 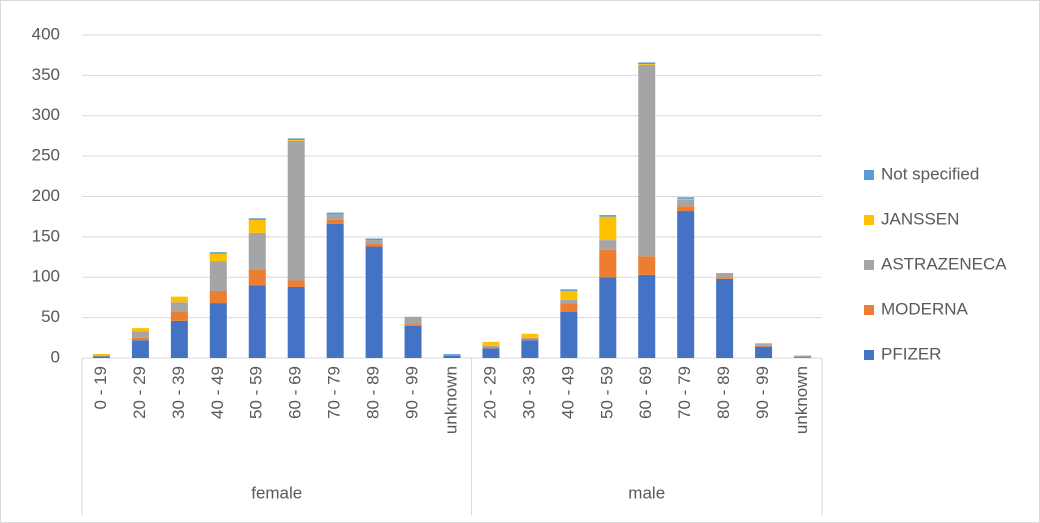 I want to click on y-tick-label: 0, so click(x=55, y=356).